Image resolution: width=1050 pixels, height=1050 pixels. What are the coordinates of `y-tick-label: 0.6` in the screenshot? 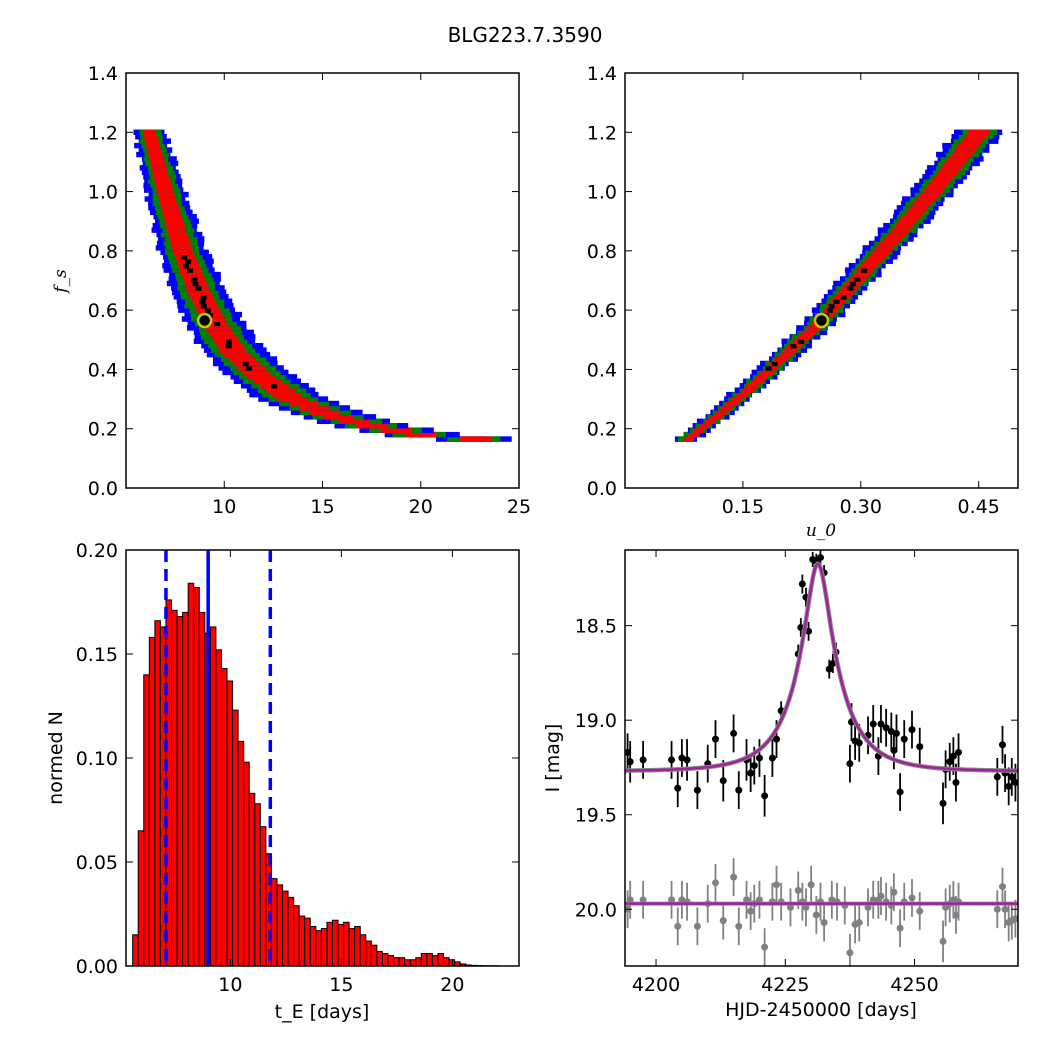 It's located at (602, 311).